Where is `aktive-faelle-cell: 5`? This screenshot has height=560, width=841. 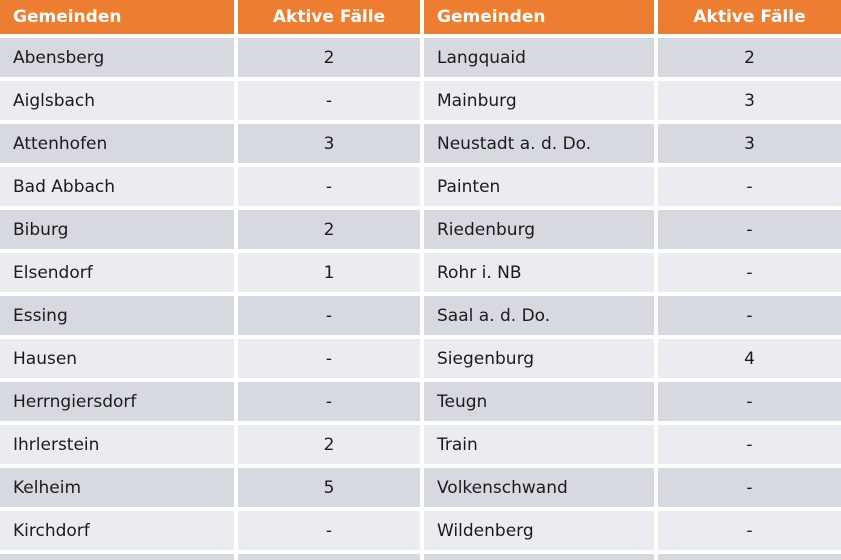
aktive-faelle-cell: 5 is located at coordinates (329, 487).